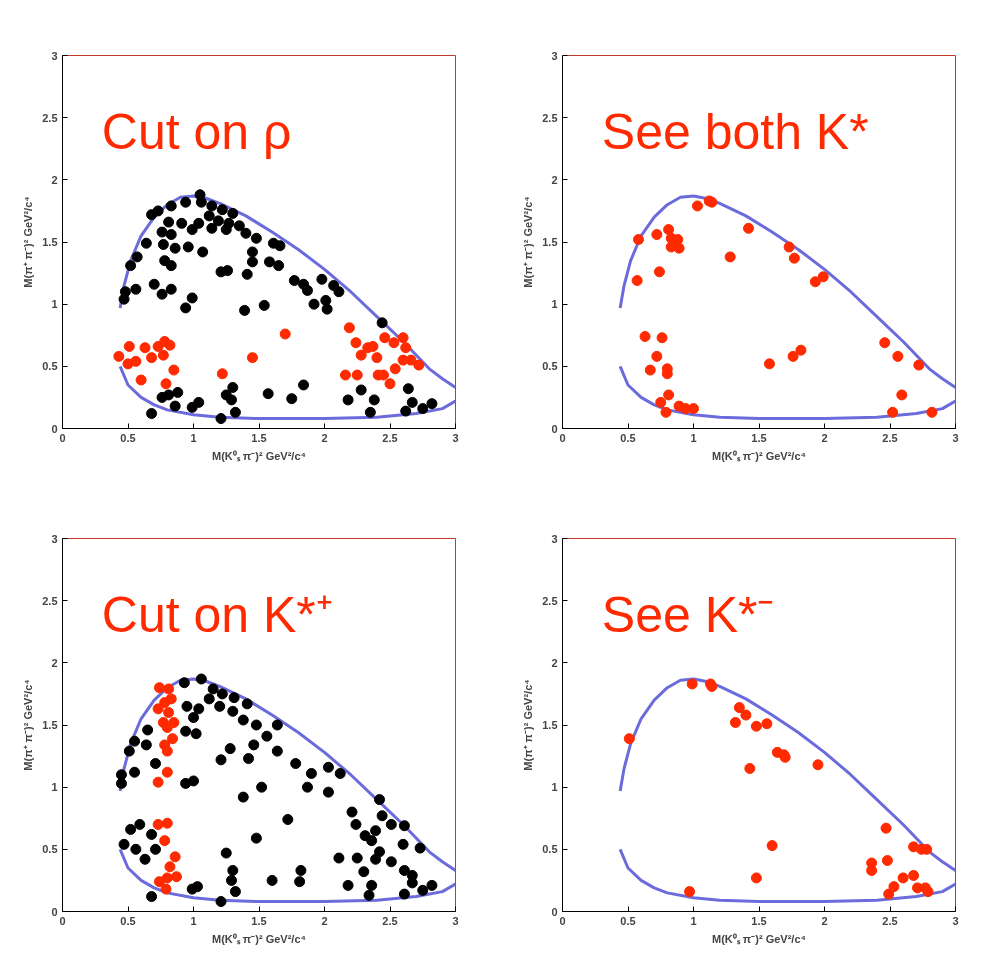 The image size is (1002, 967). I want to click on annotation: Cut on K*⁺, so click(217, 614).